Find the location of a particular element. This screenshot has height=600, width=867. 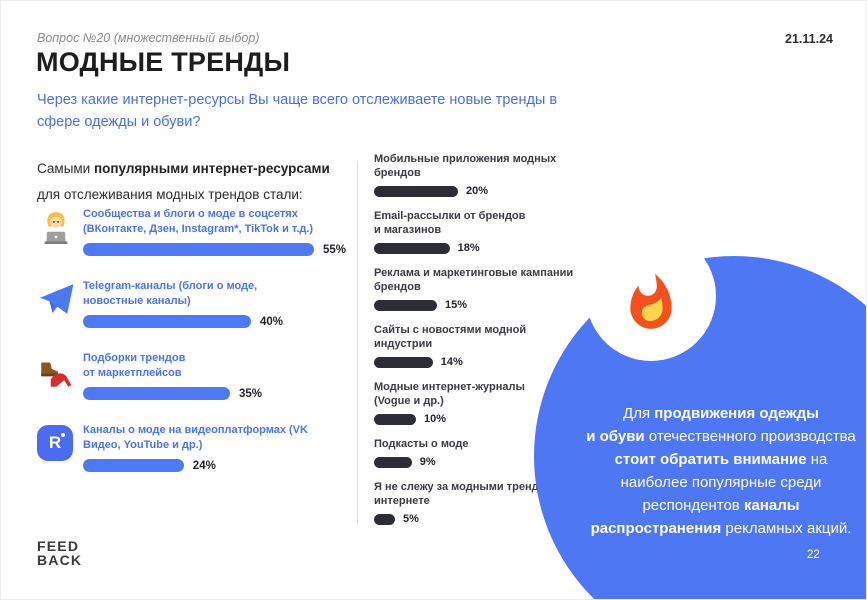

woman-technologist-icon is located at coordinates (60, 231).